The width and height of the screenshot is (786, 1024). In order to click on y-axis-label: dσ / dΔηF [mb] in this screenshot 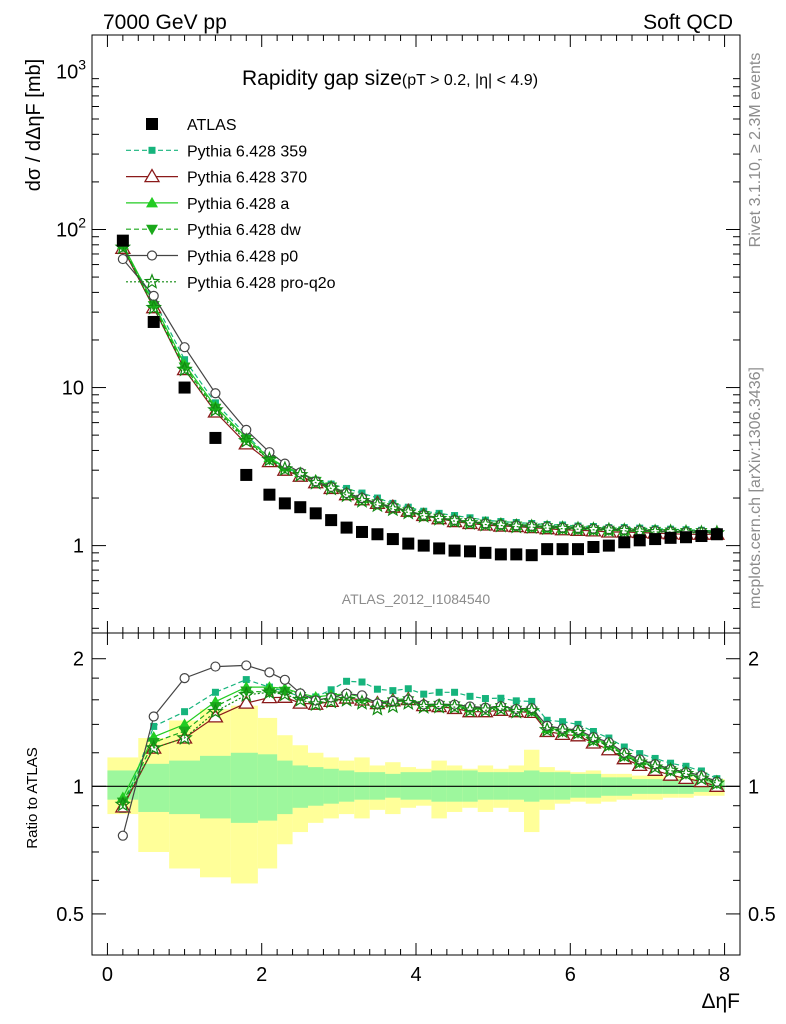, I will do `click(34, 125)`.